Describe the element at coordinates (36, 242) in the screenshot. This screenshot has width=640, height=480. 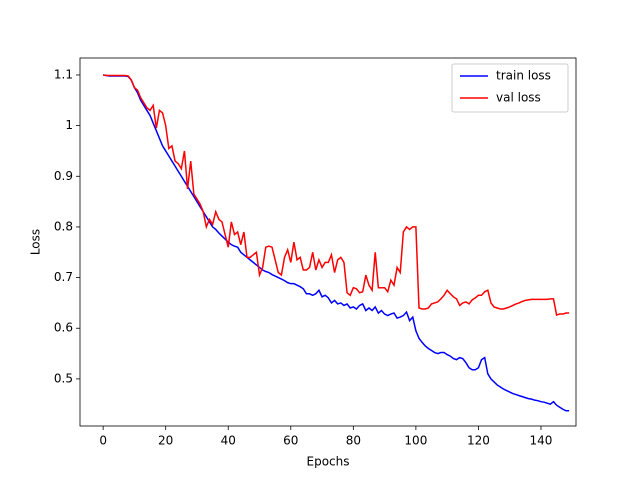
I see `y-axis-label: Loss` at that location.